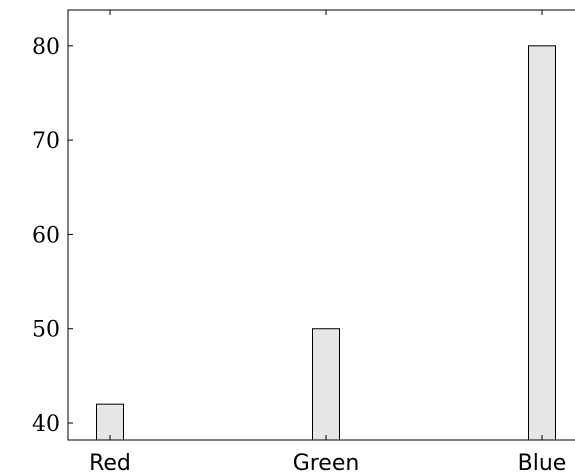 The height and width of the screenshot is (476, 575). I want to click on y-tick-label: 40, so click(46, 424).